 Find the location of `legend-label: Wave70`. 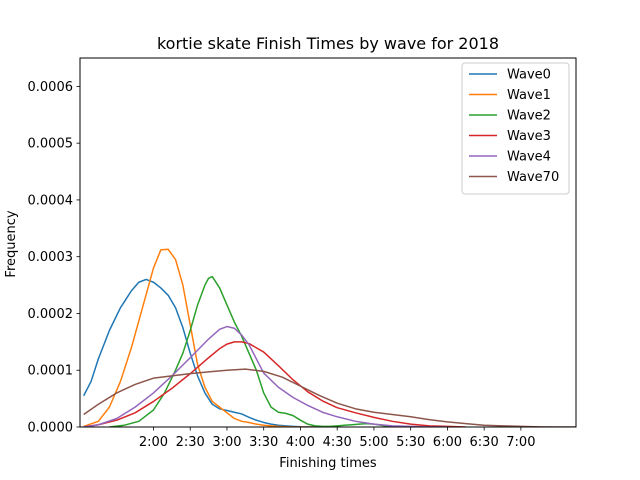

legend-label: Wave70 is located at coordinates (533, 177).